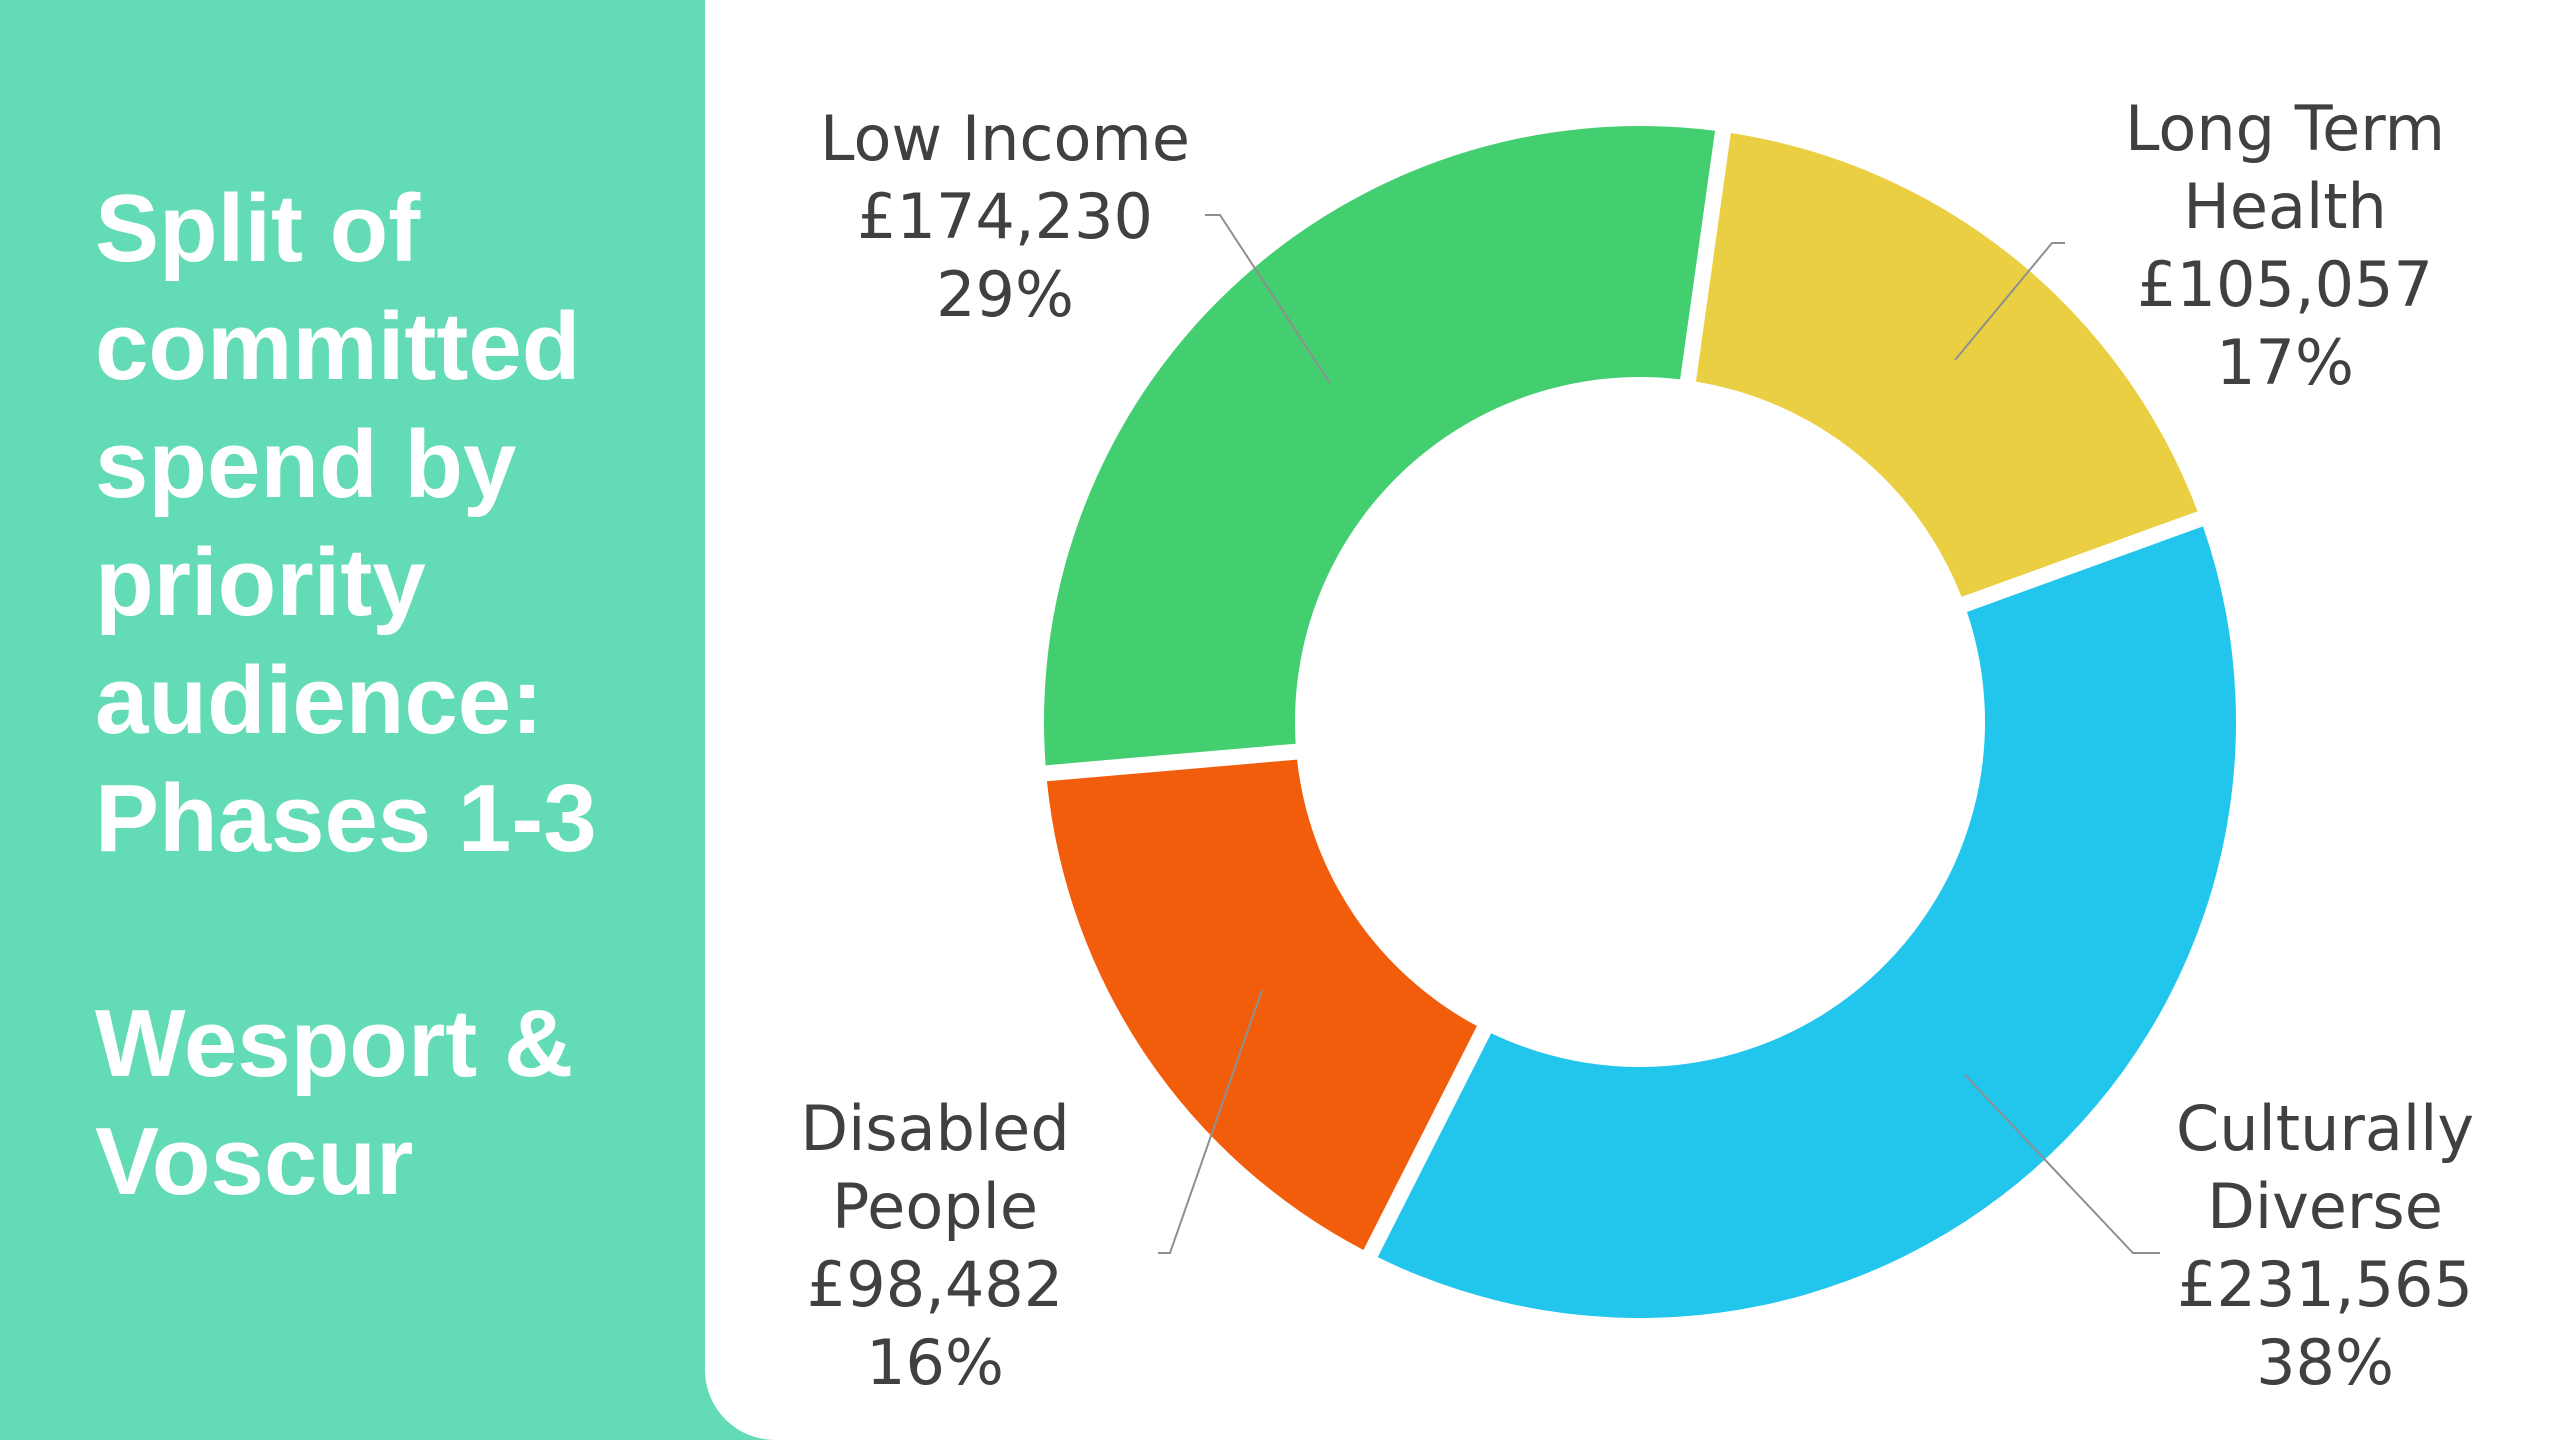 The width and height of the screenshot is (2560, 1440). I want to click on title-line: priority, so click(260, 582).